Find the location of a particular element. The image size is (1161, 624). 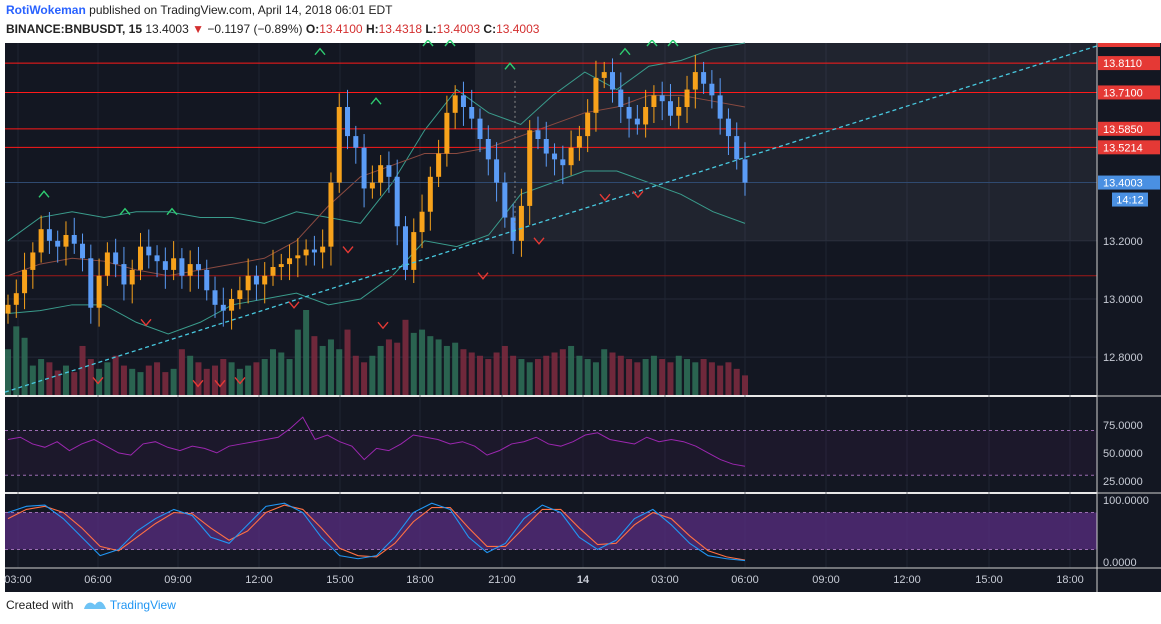

time-tick-label: 09:00 is located at coordinates (826, 580).